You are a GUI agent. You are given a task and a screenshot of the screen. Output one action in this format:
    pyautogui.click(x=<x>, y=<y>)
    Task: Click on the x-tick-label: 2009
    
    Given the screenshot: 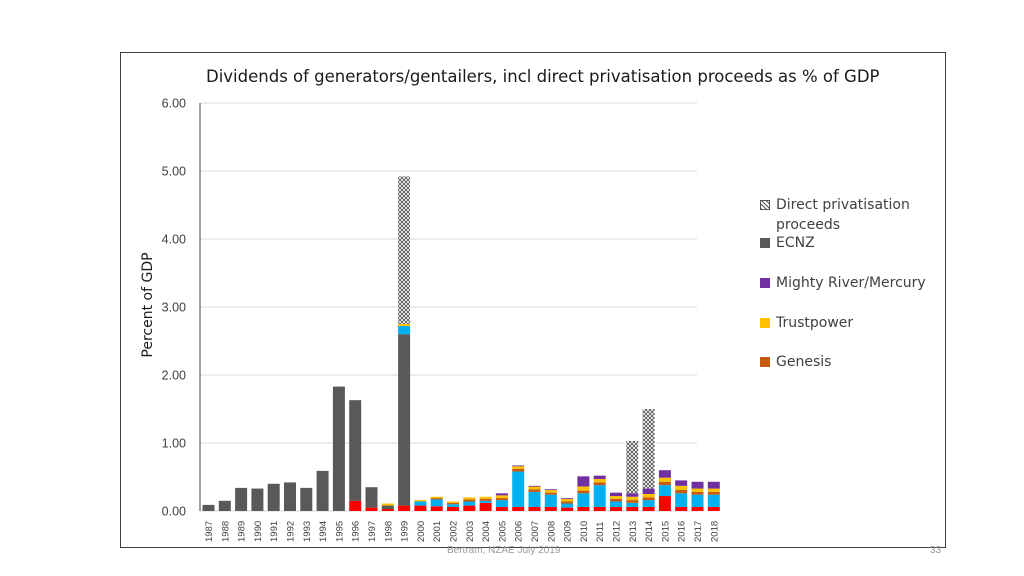 What is the action you would take?
    pyautogui.click(x=568, y=531)
    